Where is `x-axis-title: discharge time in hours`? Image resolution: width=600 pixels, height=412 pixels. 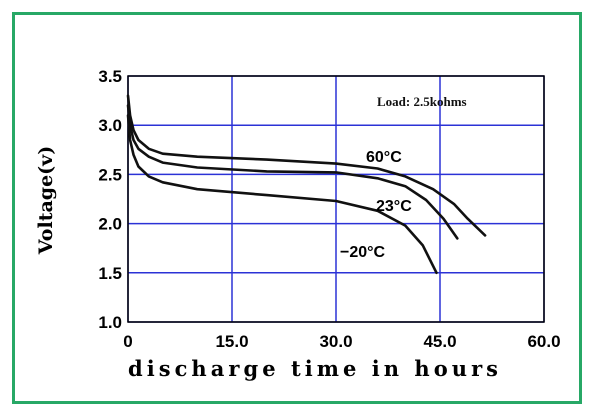
x-axis-title: discharge time in hours is located at coordinates (313, 368).